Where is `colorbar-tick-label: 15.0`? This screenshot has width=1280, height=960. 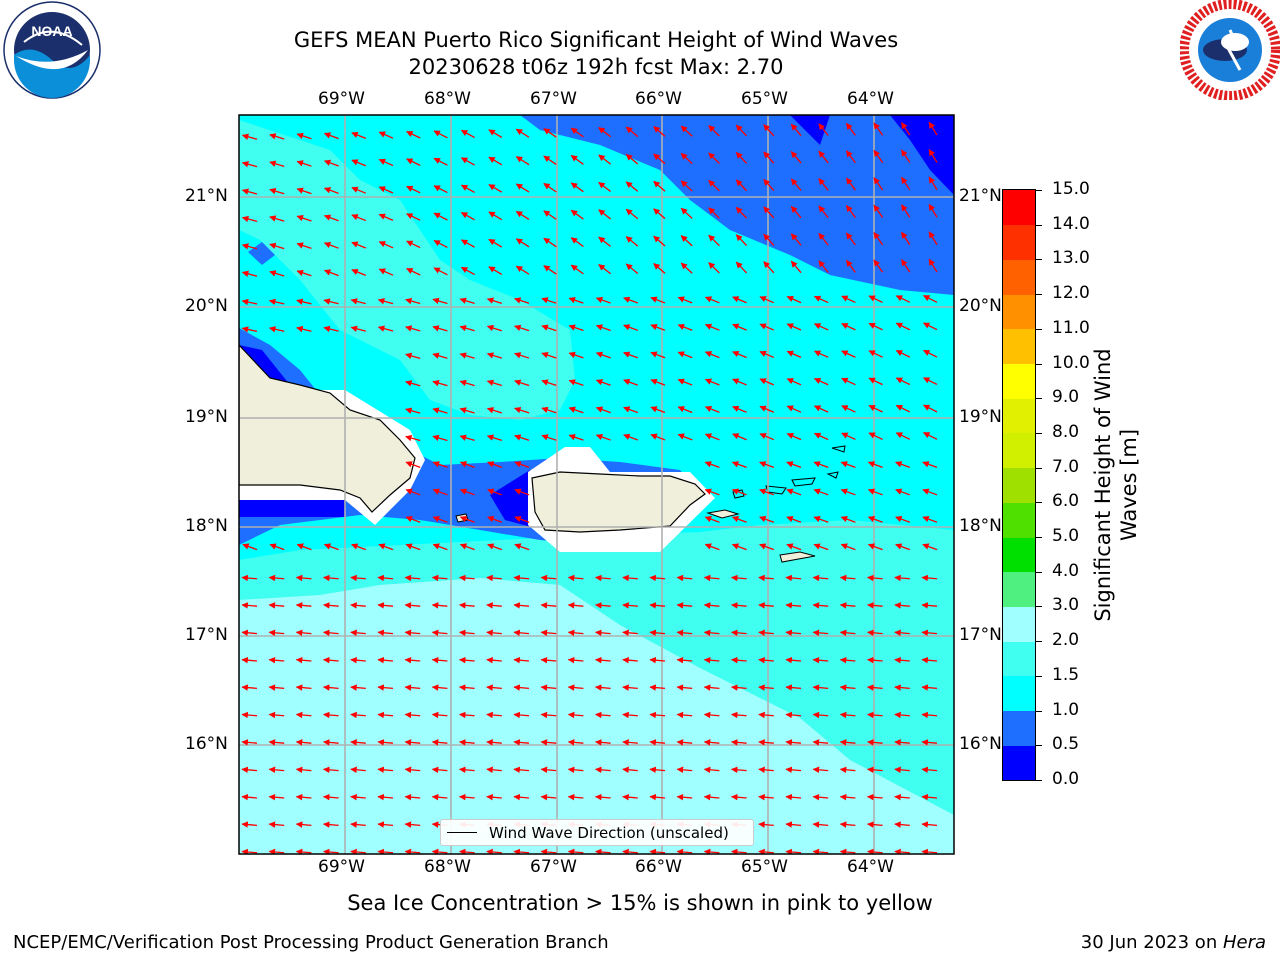
colorbar-tick-label: 15.0 is located at coordinates (1071, 189).